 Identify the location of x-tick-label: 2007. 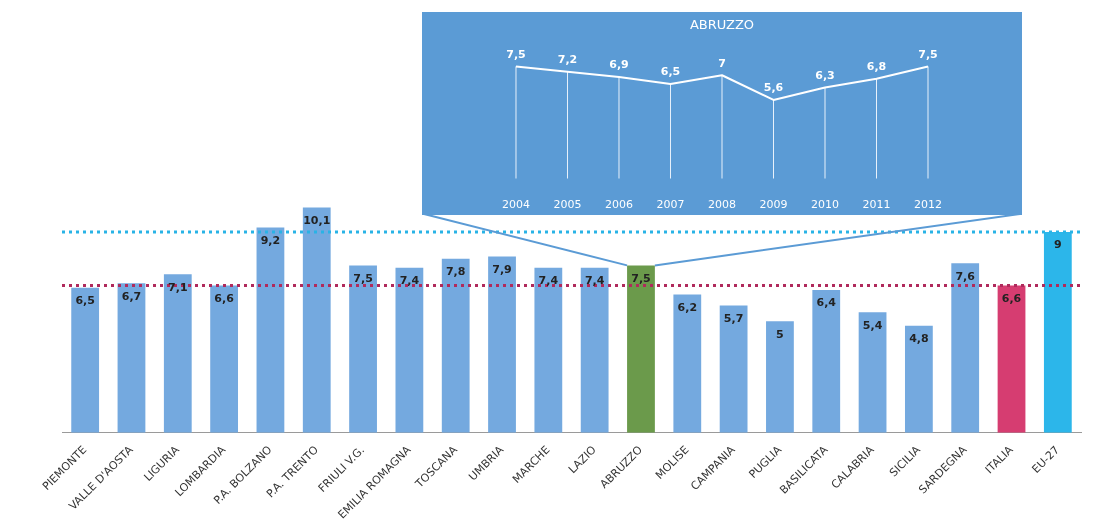
(670, 204).